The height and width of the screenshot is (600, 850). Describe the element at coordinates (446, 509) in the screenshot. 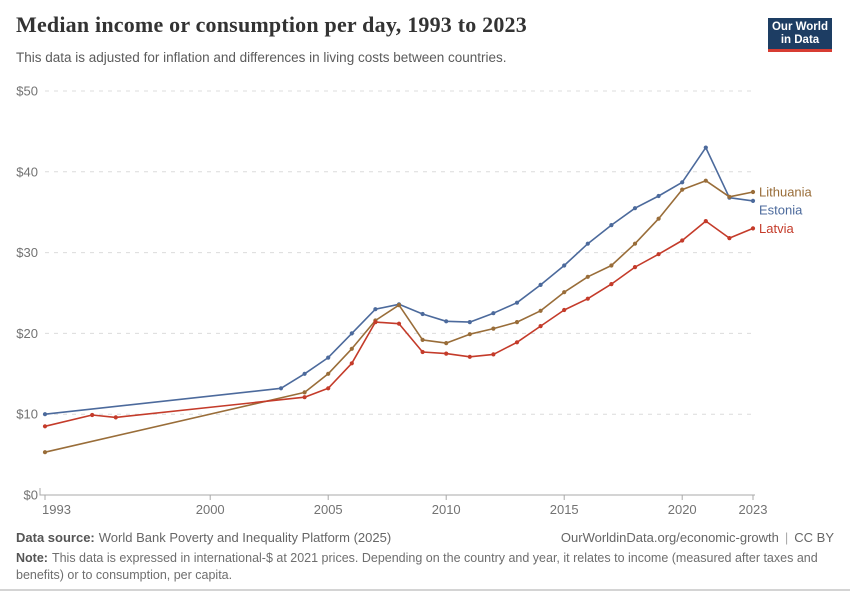

I see `x-axis-label: 2010` at that location.